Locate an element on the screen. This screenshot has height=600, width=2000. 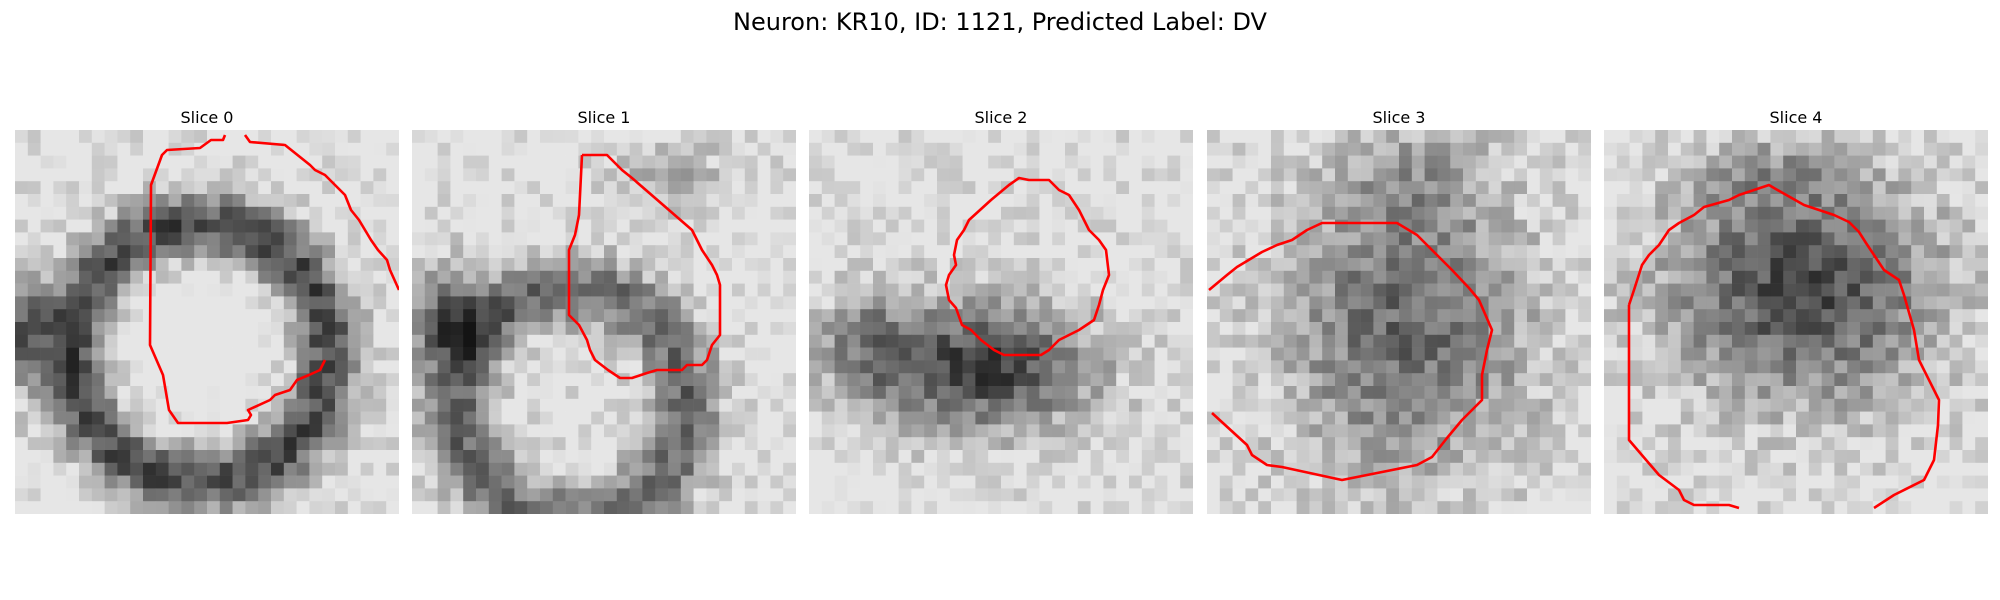
slice-title: Slice 4 is located at coordinates (1796, 117).